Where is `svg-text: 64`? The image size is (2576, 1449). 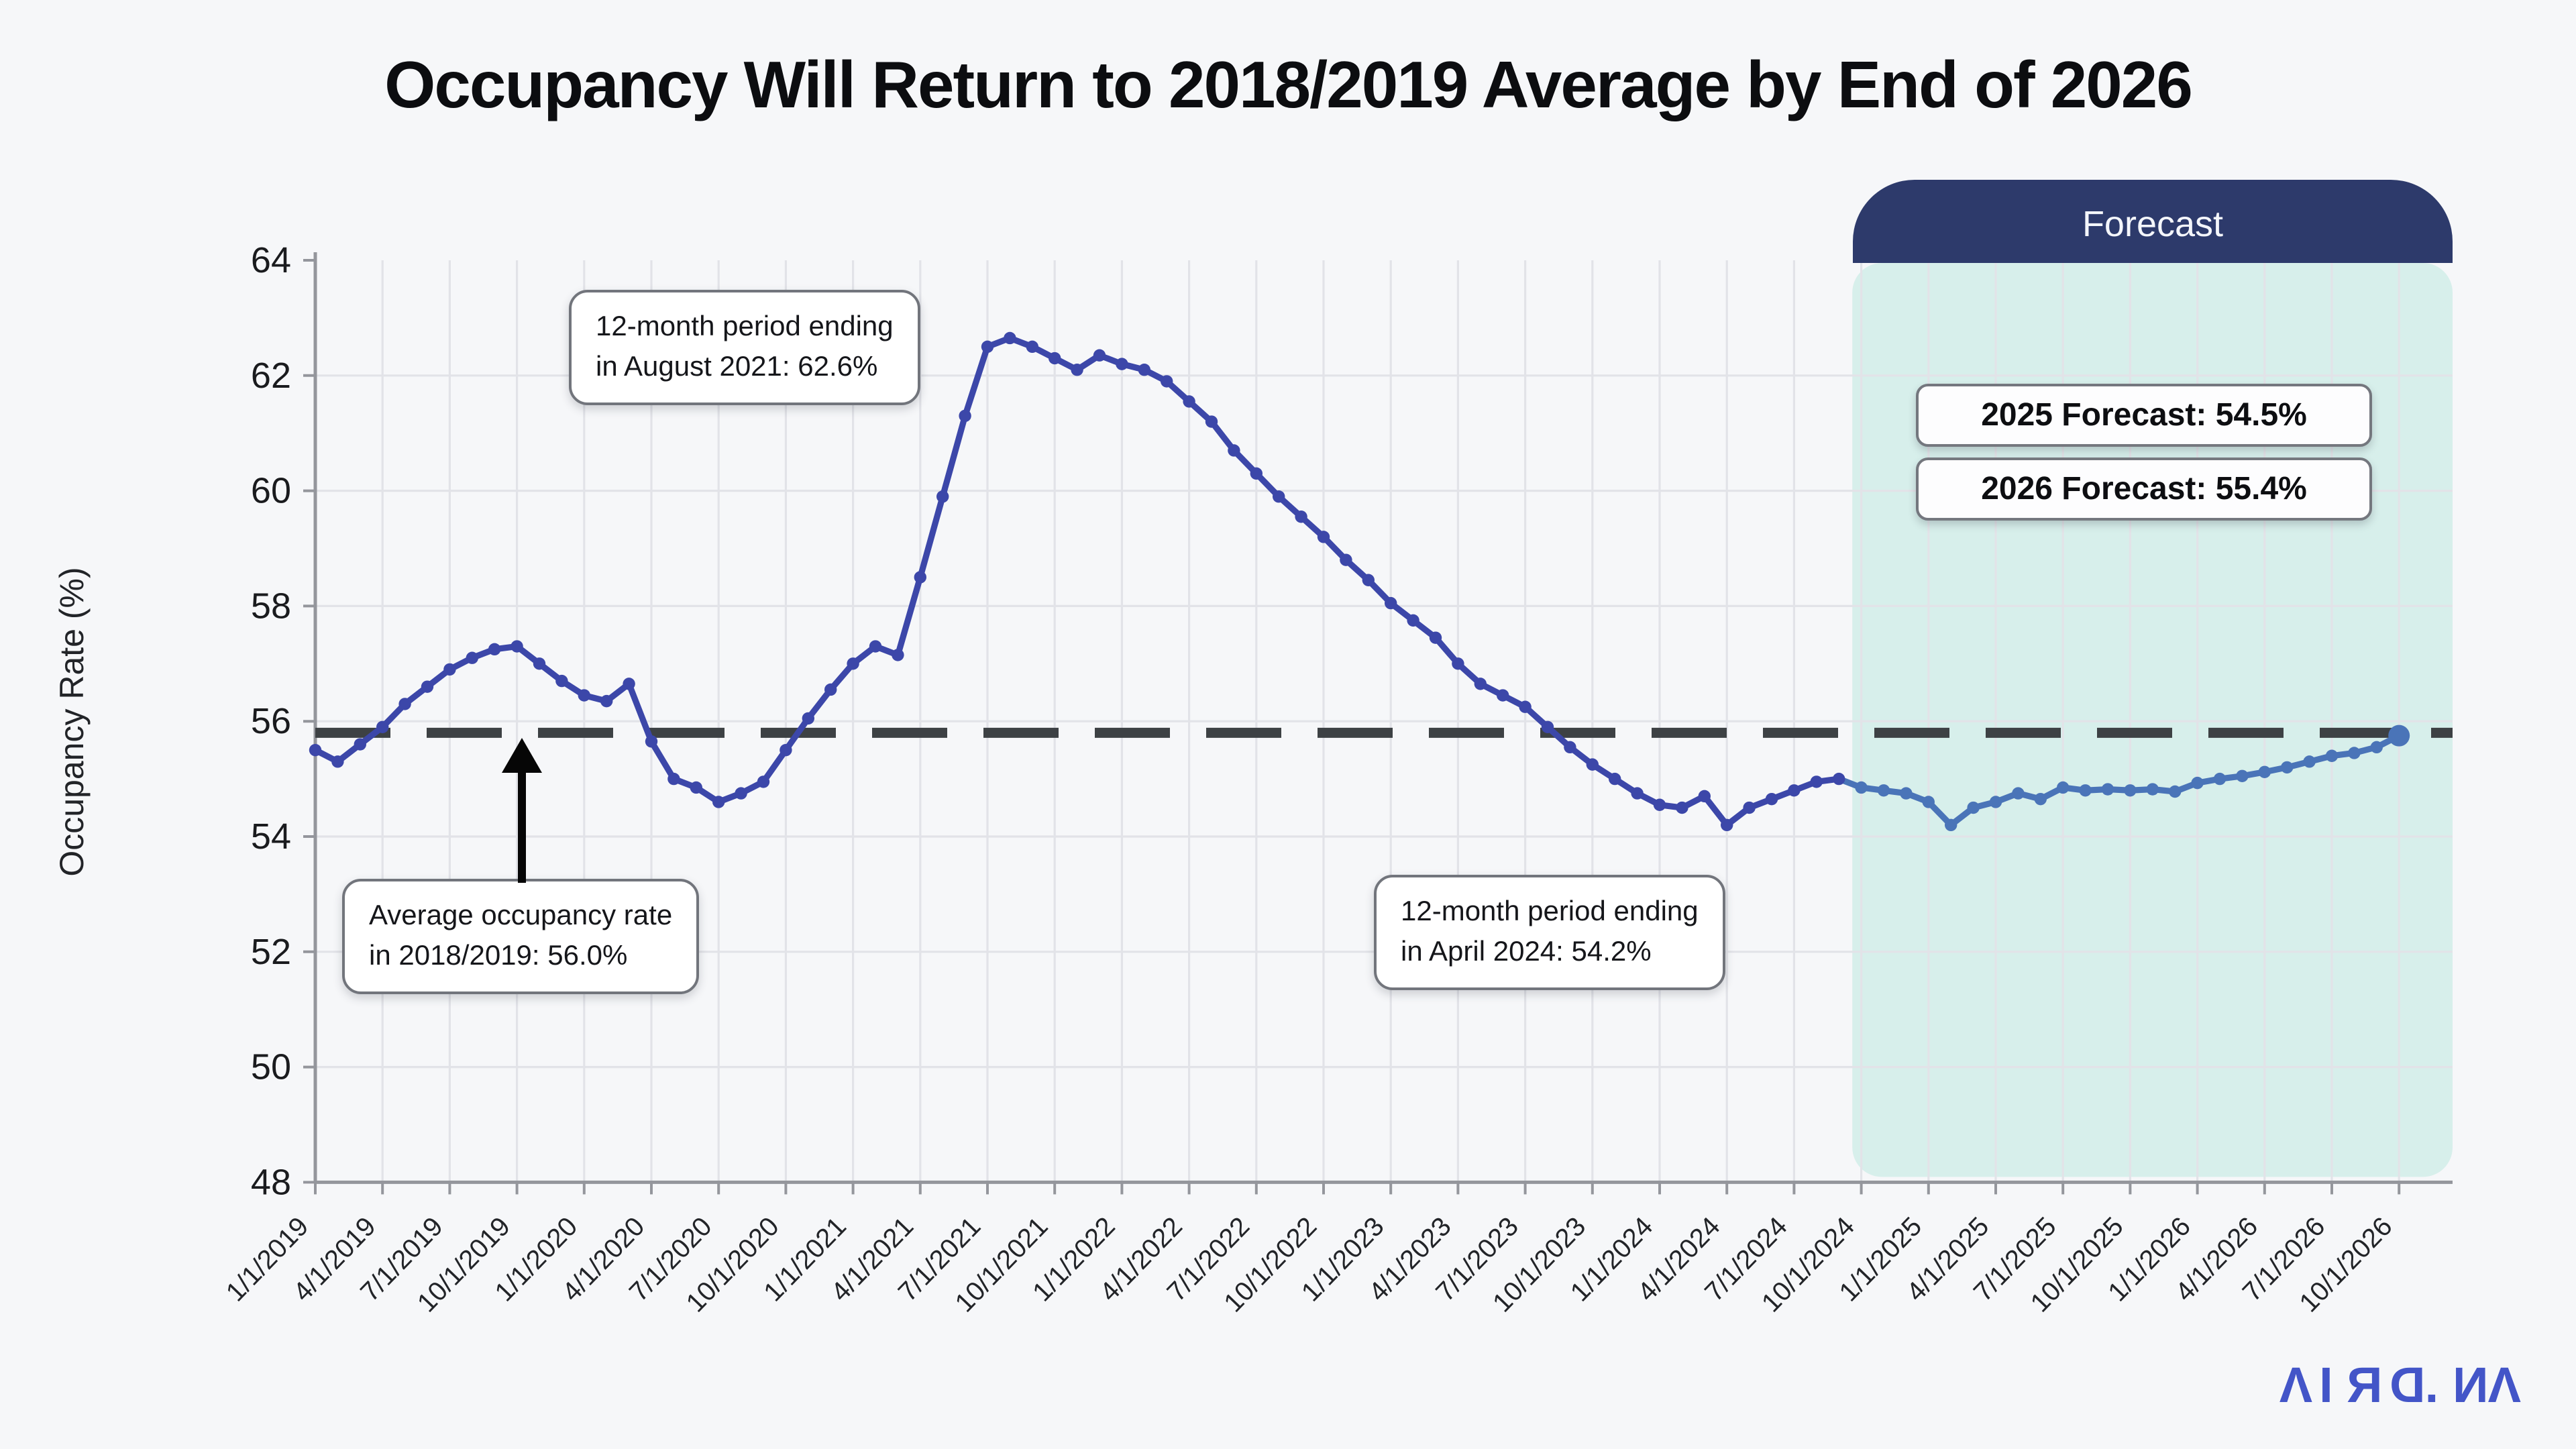
svg-text: 64 is located at coordinates (271, 260).